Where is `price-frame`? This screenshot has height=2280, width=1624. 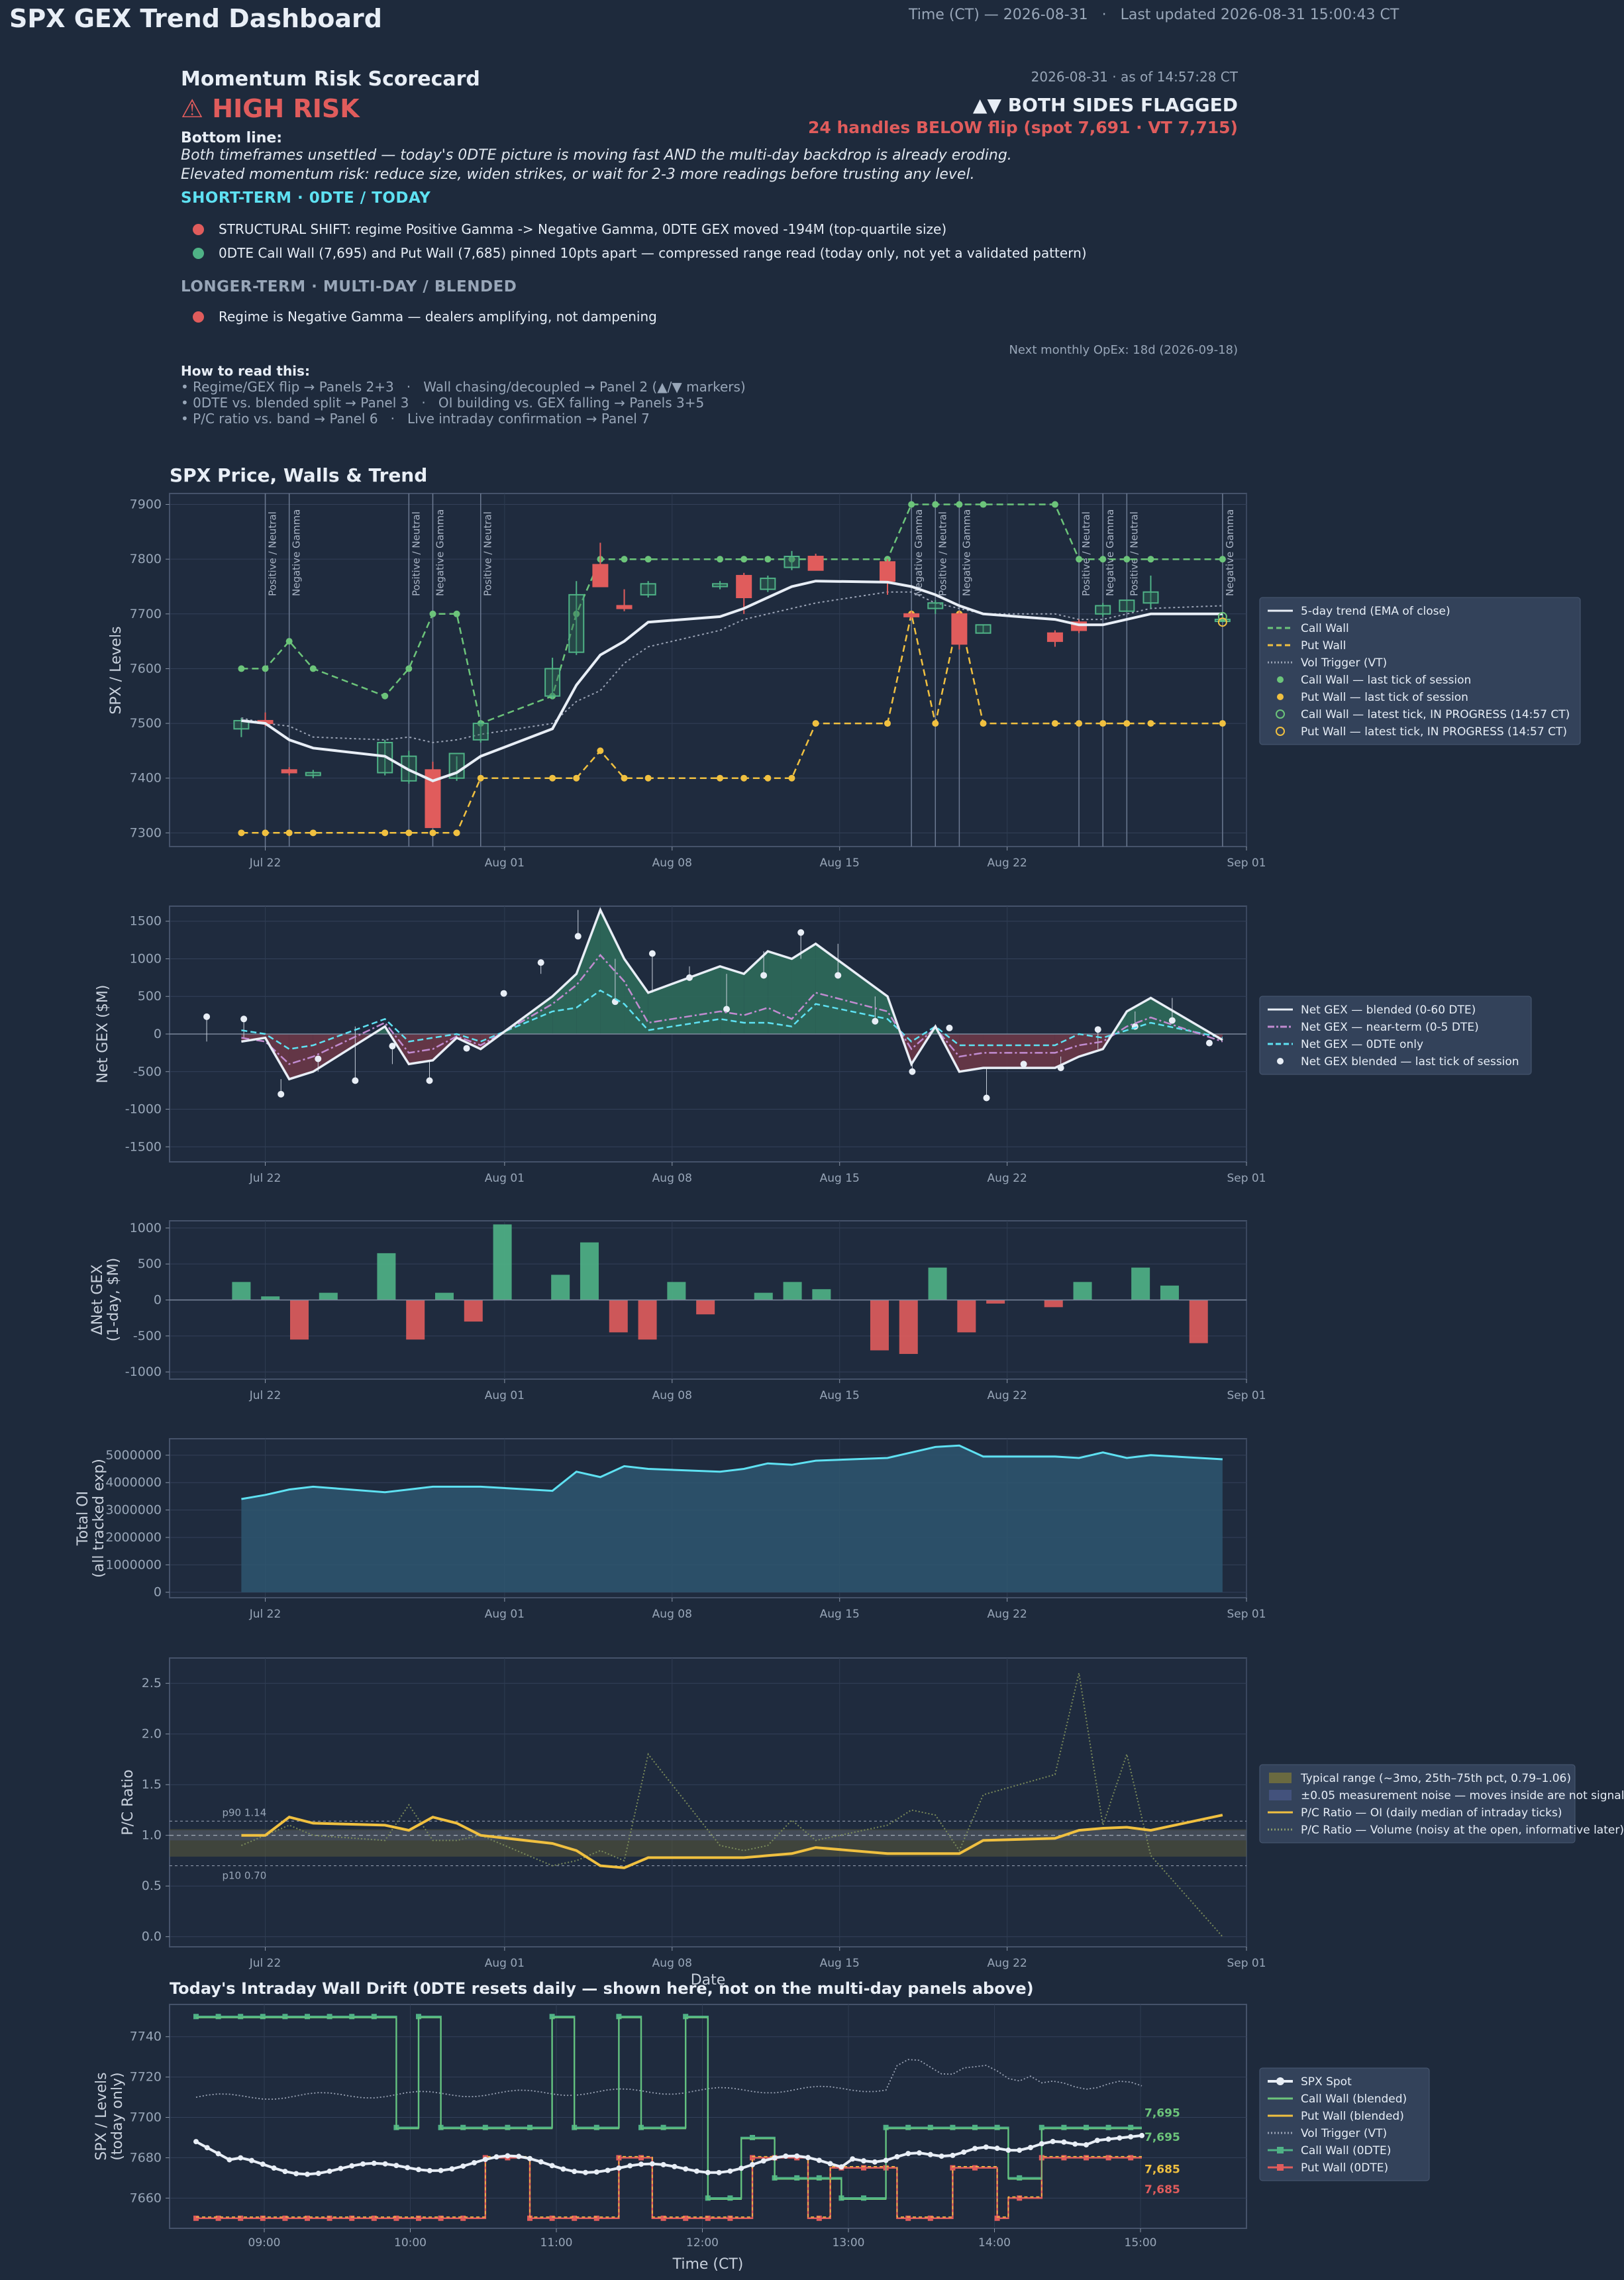 price-frame is located at coordinates (708, 670).